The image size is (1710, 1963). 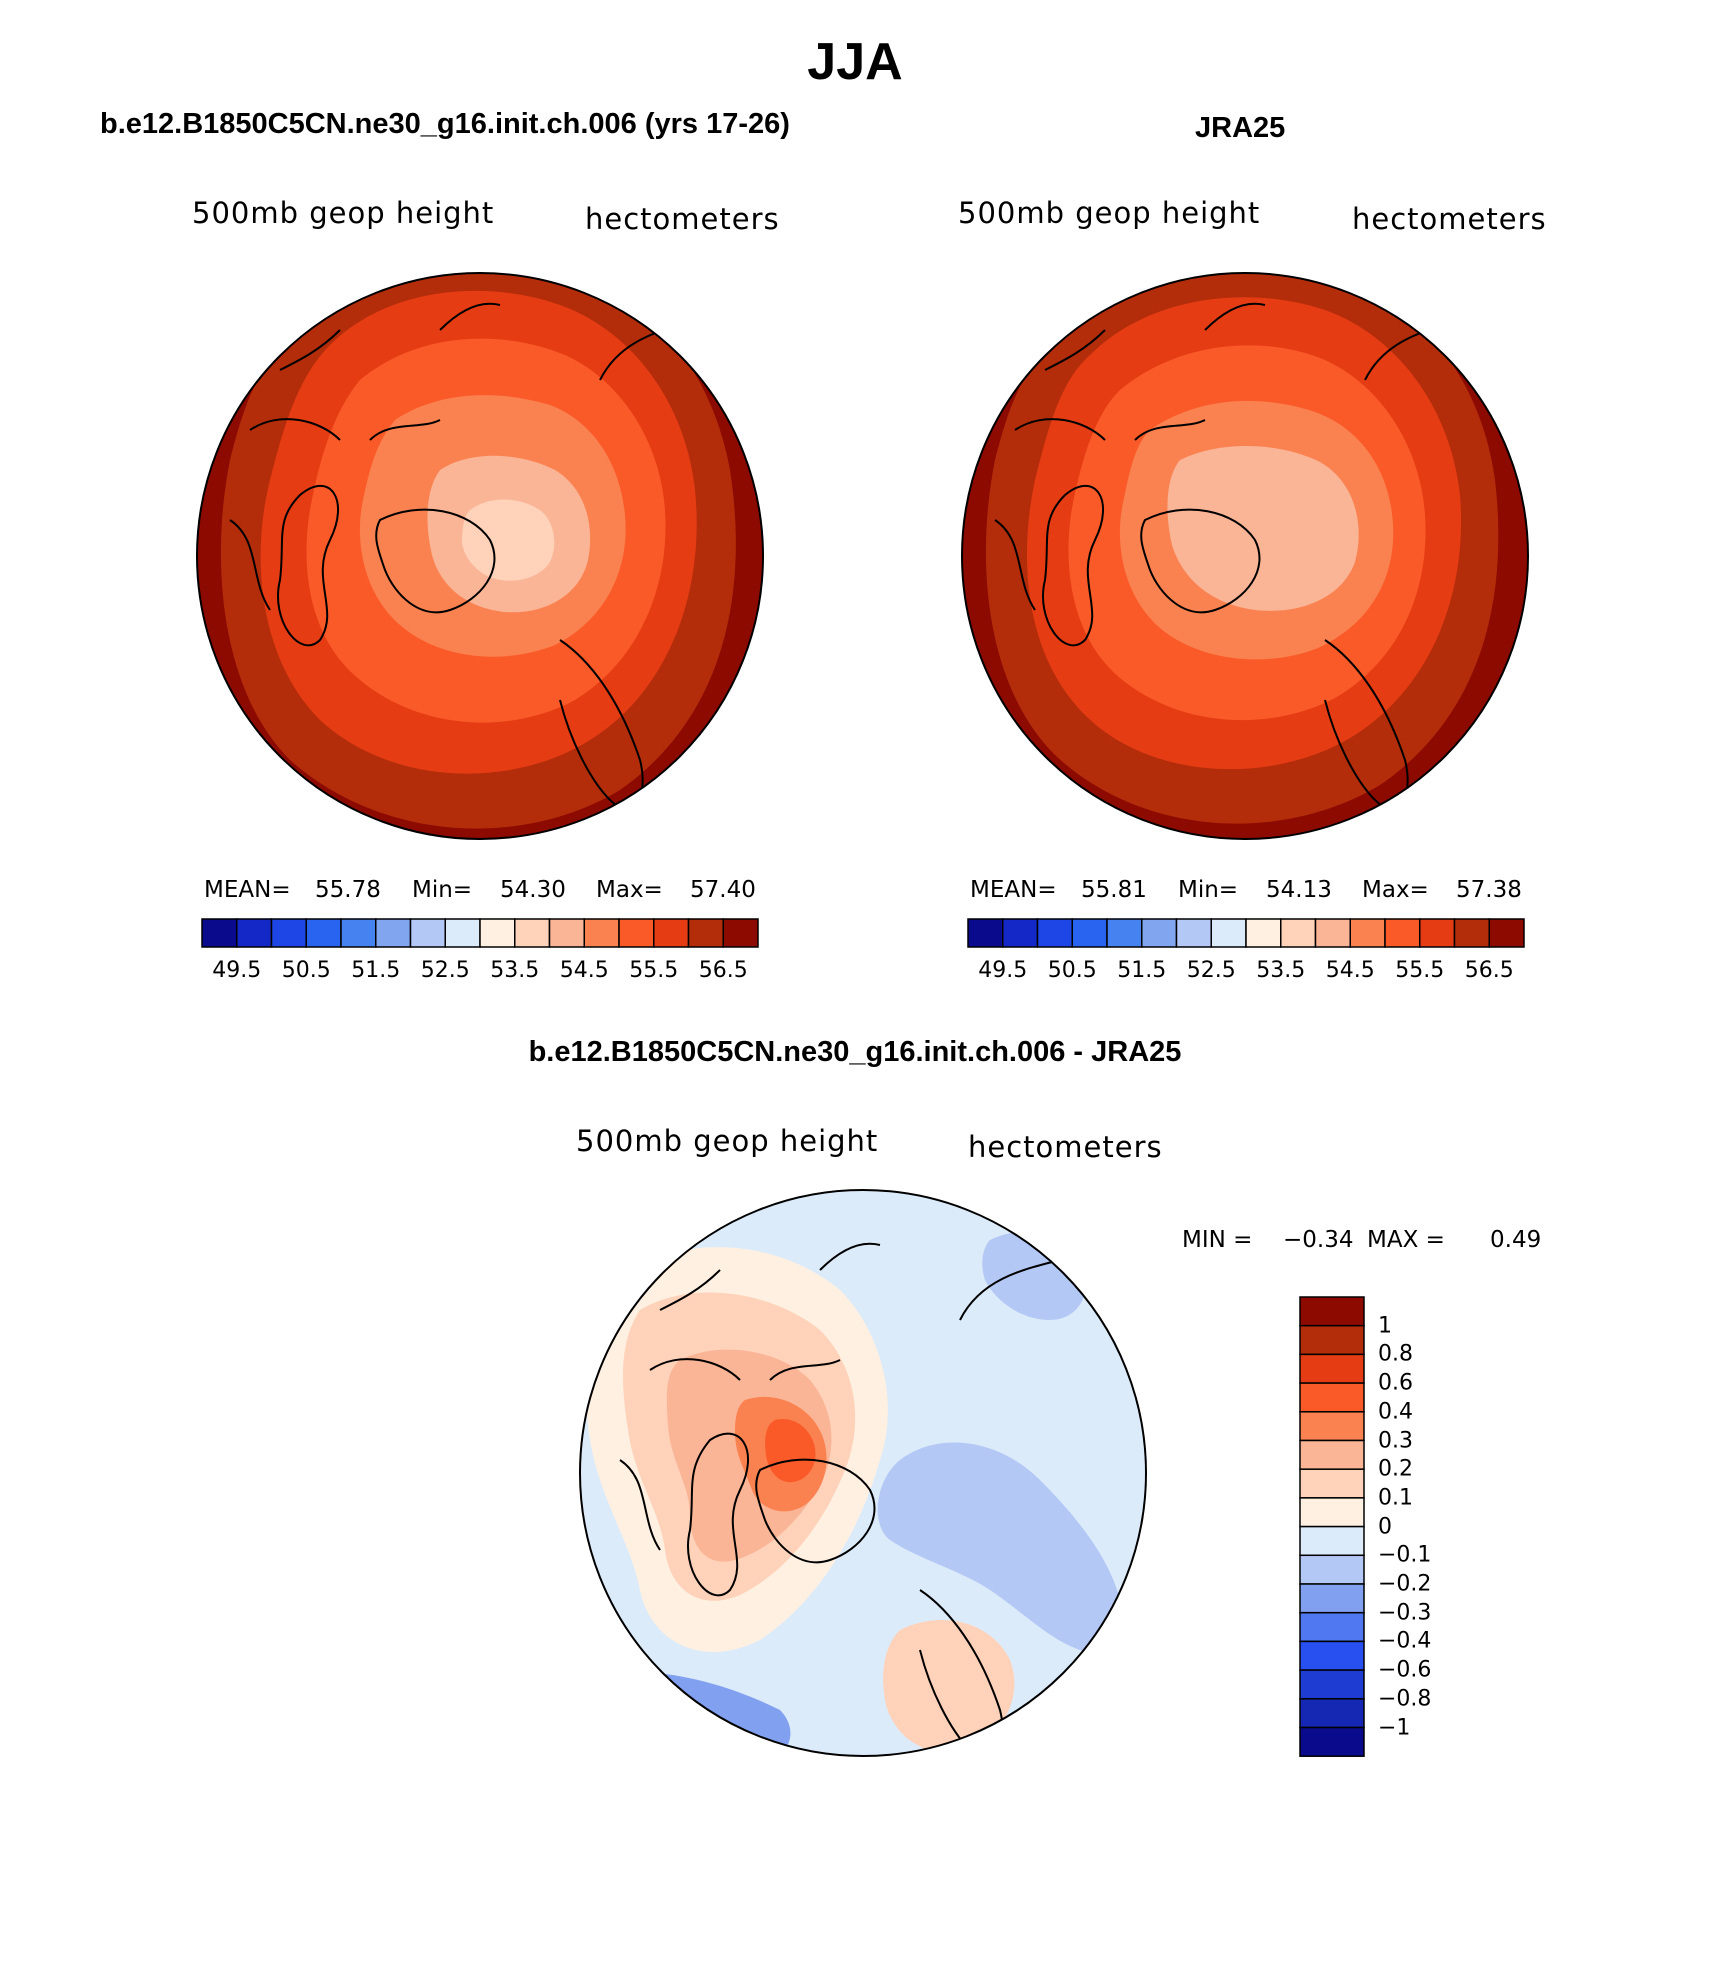 I want to click on diff-colorbar-tick: 0.1, so click(x=1395, y=1498).